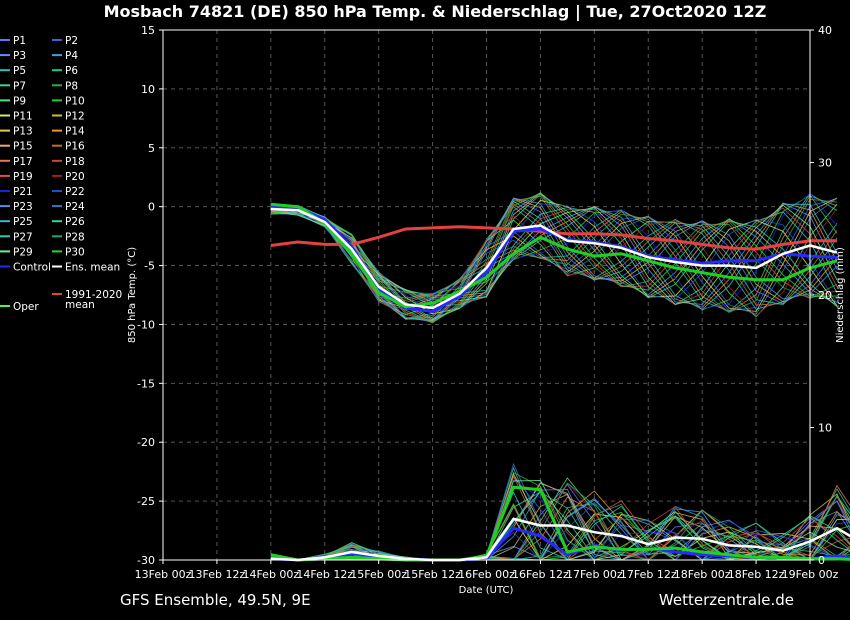  I want to click on legend-label: P8, so click(71, 86).